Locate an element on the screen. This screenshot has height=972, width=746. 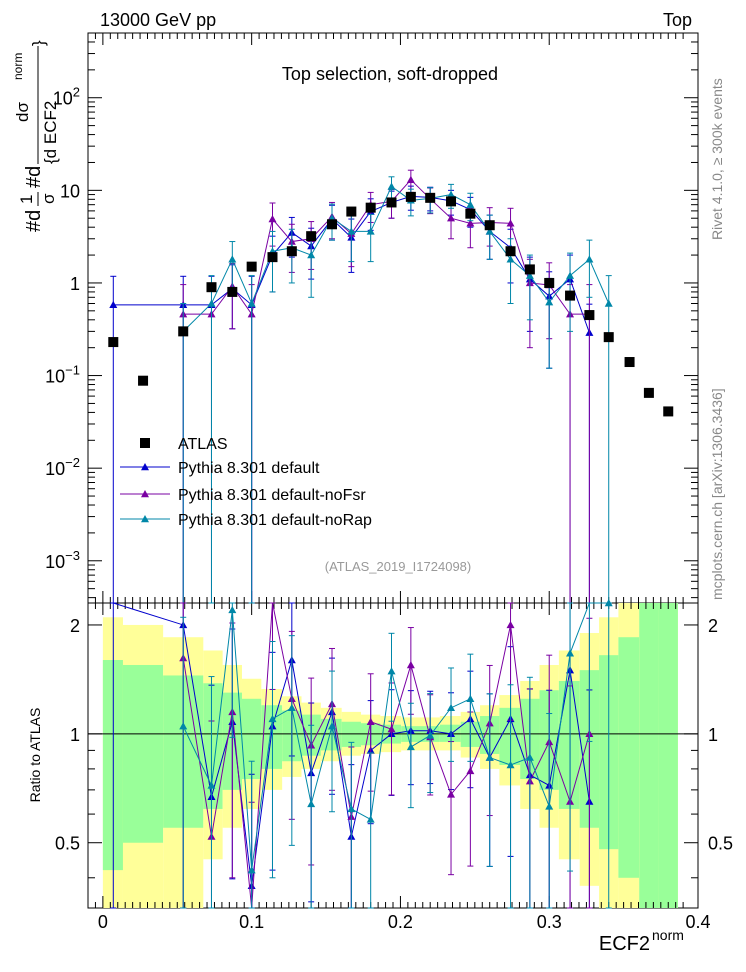
legend-label: ATLAS is located at coordinates (203, 444).